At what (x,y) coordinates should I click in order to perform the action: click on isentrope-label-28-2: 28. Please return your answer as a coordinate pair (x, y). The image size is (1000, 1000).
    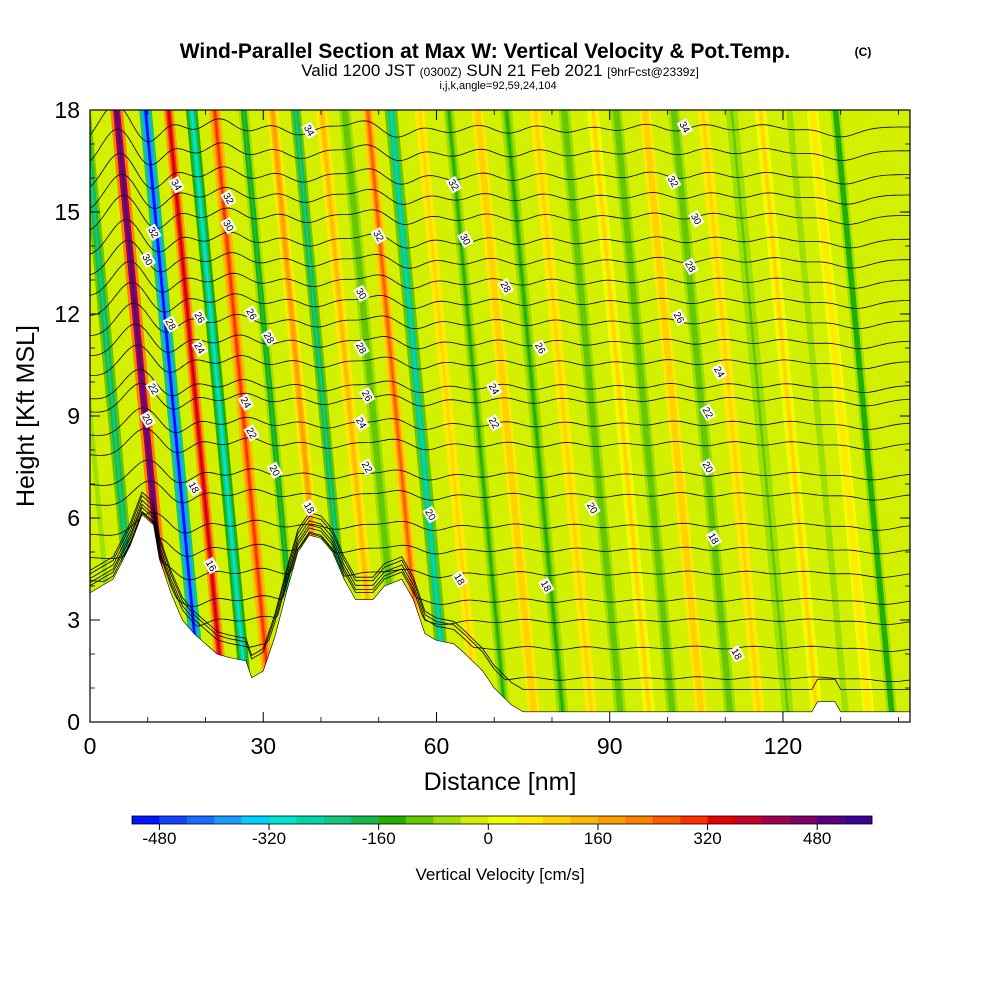
    Looking at the image, I should click on (361, 348).